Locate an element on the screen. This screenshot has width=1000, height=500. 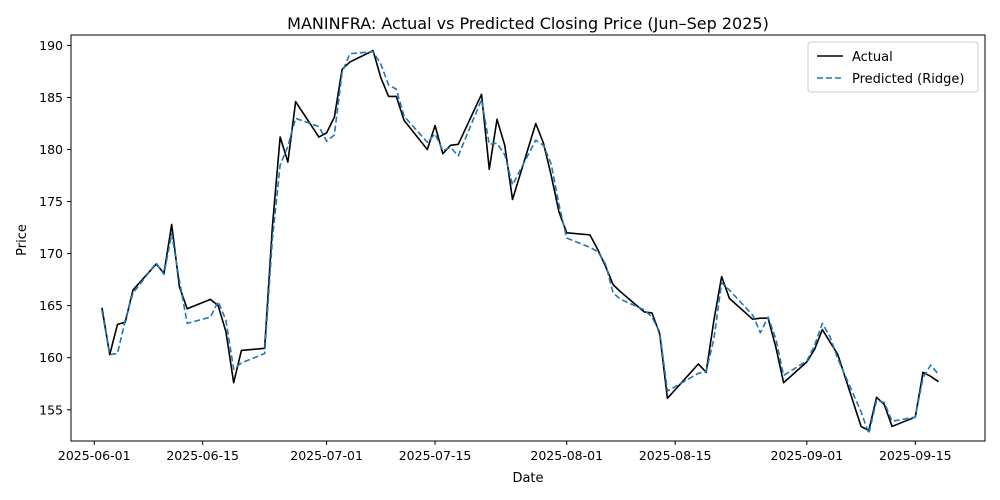
x-tick-label: 2025-07-15 is located at coordinates (435, 455).